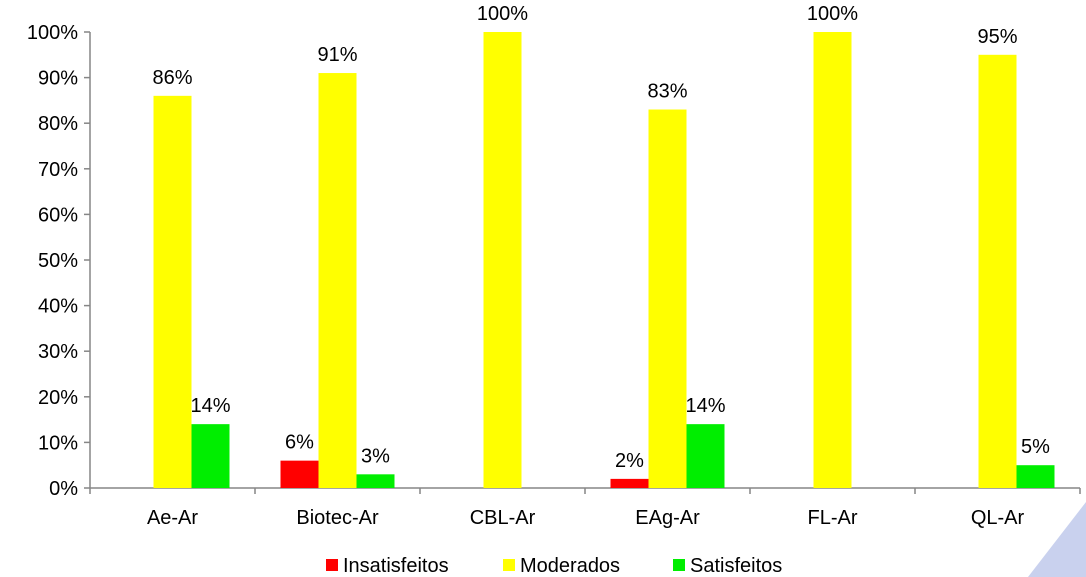 This screenshot has width=1086, height=577. What do you see at coordinates (58, 124) in the screenshot?
I see `y-tick-label: 80%` at bounding box center [58, 124].